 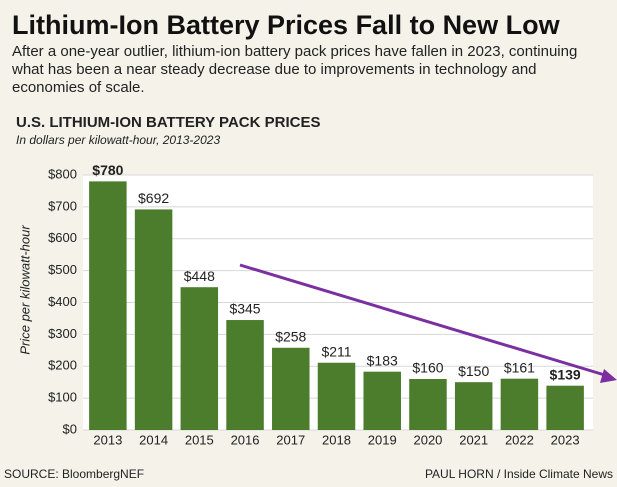 What do you see at coordinates (24, 290) in the screenshot?
I see `y-axis-label: Price per kilowatt-hour` at bounding box center [24, 290].